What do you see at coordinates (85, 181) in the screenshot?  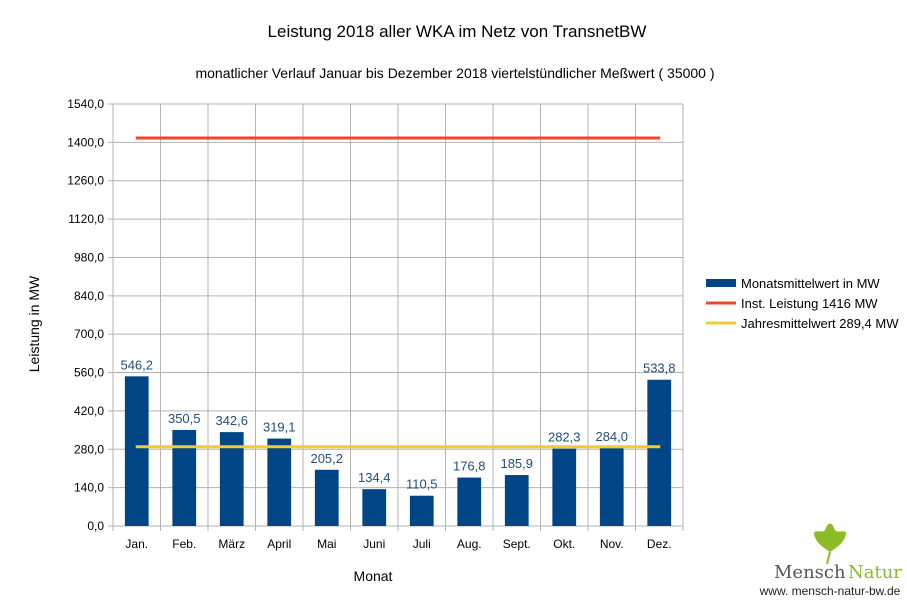 I see `y-tick-label: 1260,0` at bounding box center [85, 181].